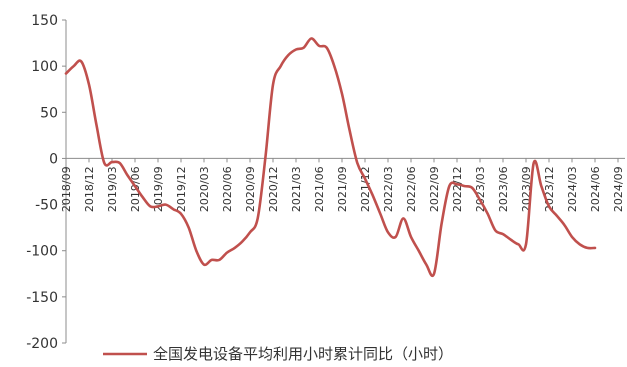 The image size is (627, 367). I want to click on x-tick-label: 2023/06, so click(503, 189).